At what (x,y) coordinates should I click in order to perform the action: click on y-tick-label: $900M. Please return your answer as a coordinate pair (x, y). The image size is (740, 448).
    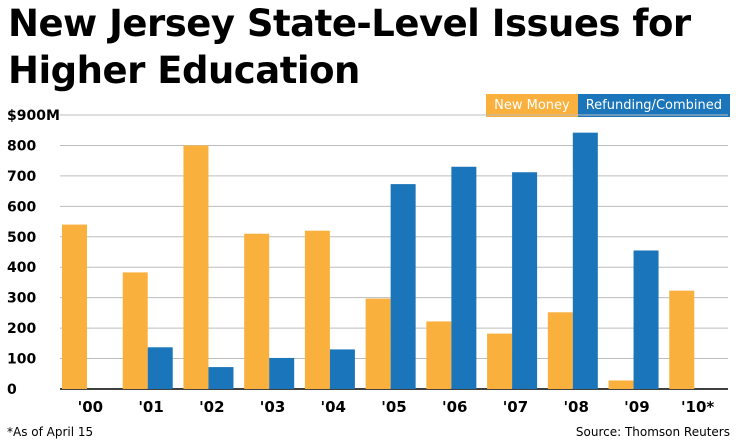
    Looking at the image, I should click on (33, 116).